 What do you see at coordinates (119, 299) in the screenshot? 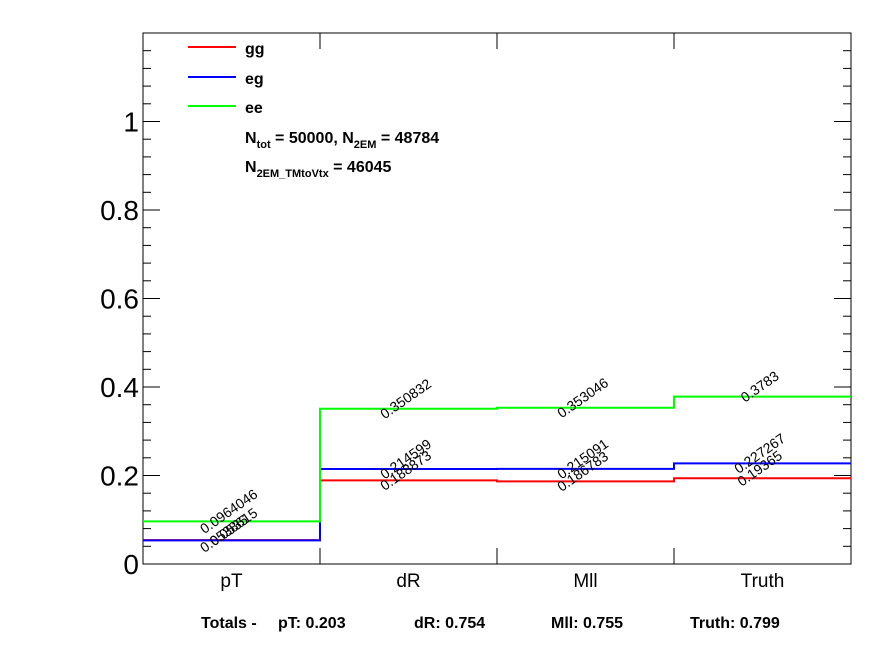
I see `y-tick-label: 0.6` at bounding box center [119, 299].